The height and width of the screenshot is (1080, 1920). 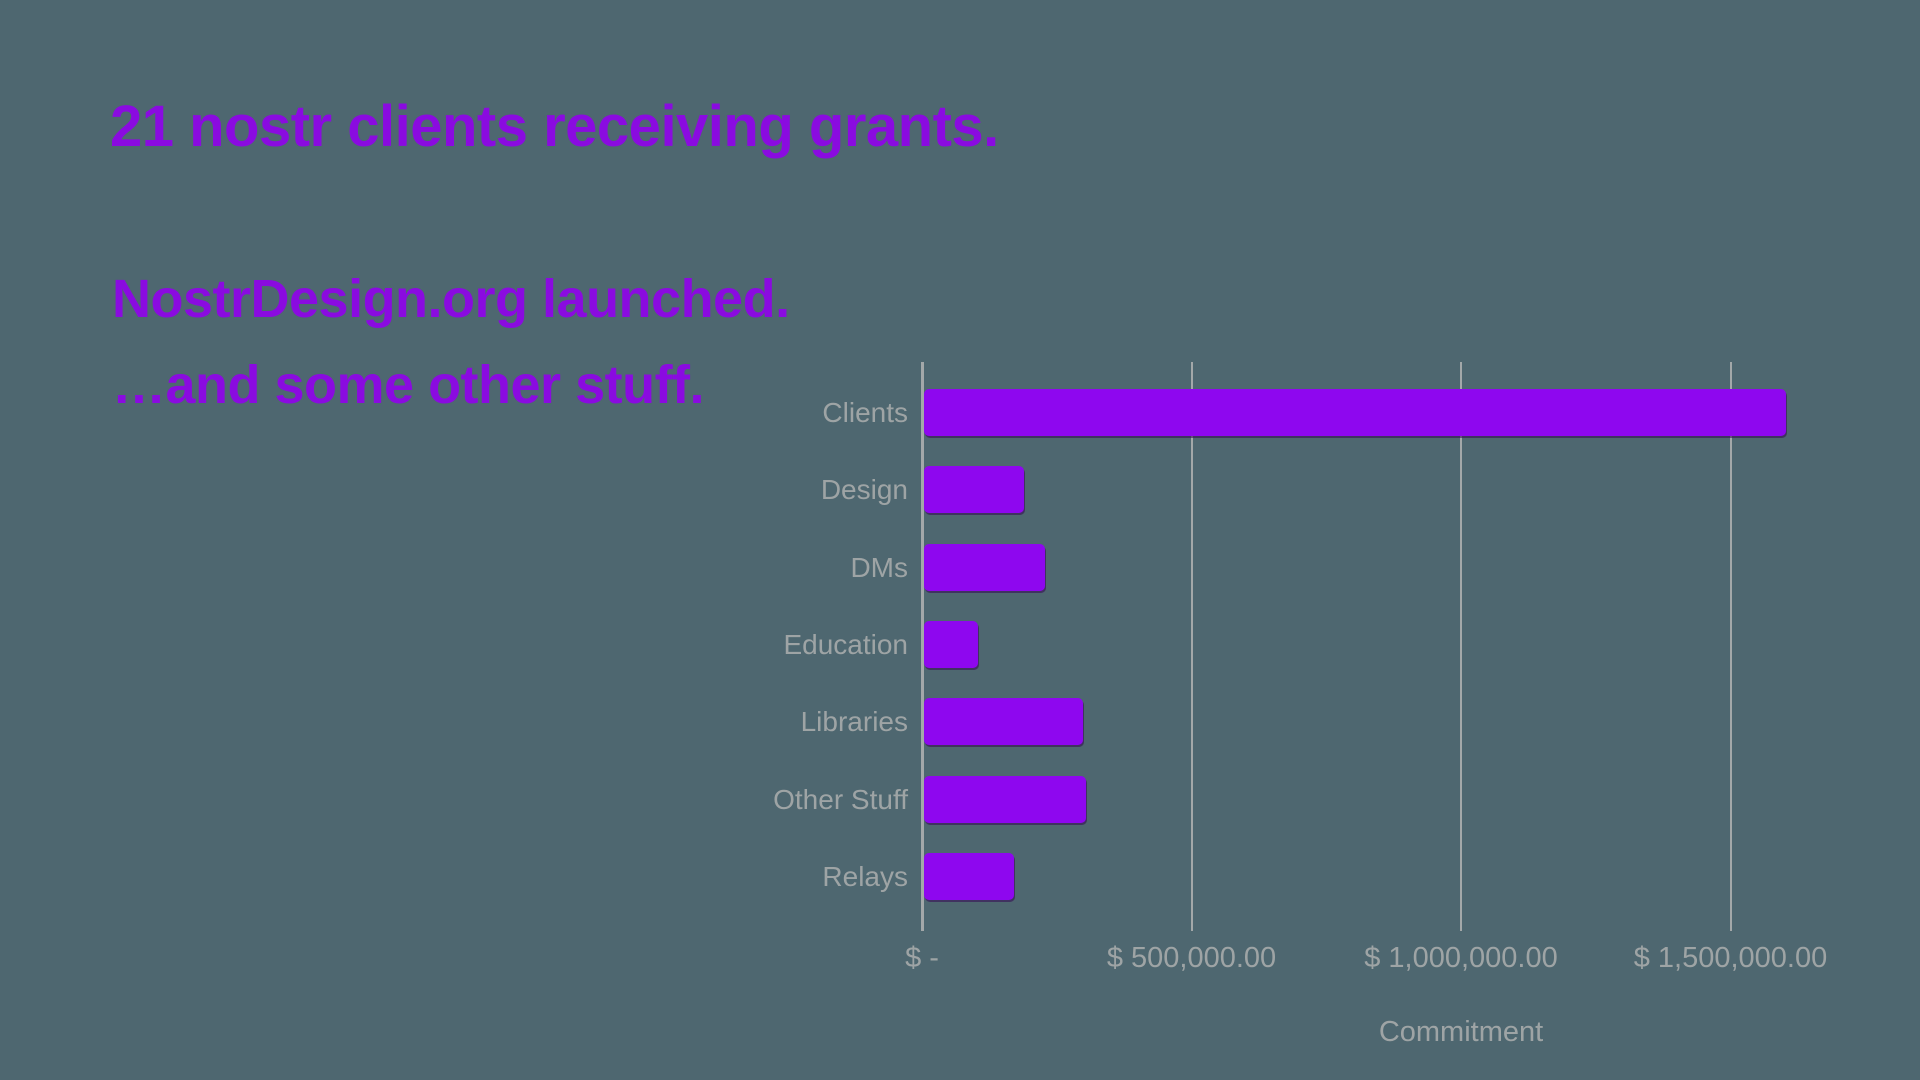 I want to click on heading-grants: 21 nostr clients receiving grants., so click(x=554, y=126).